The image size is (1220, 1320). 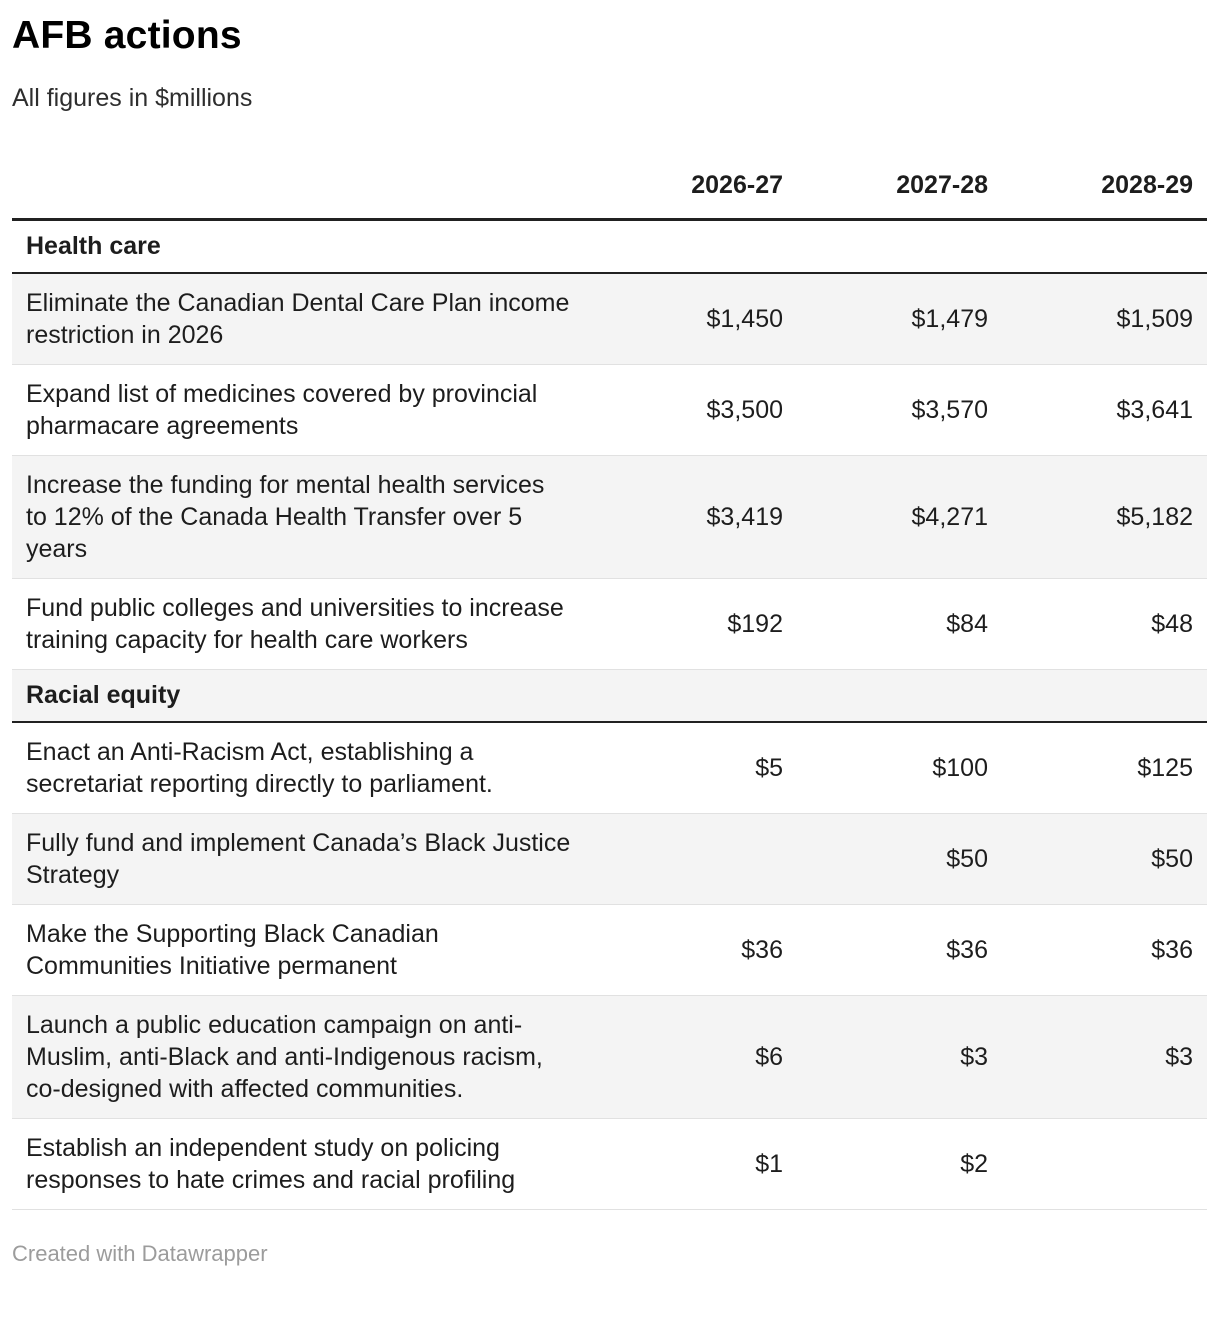 What do you see at coordinates (949, 318) in the screenshot?
I see `cell-value: $1,479` at bounding box center [949, 318].